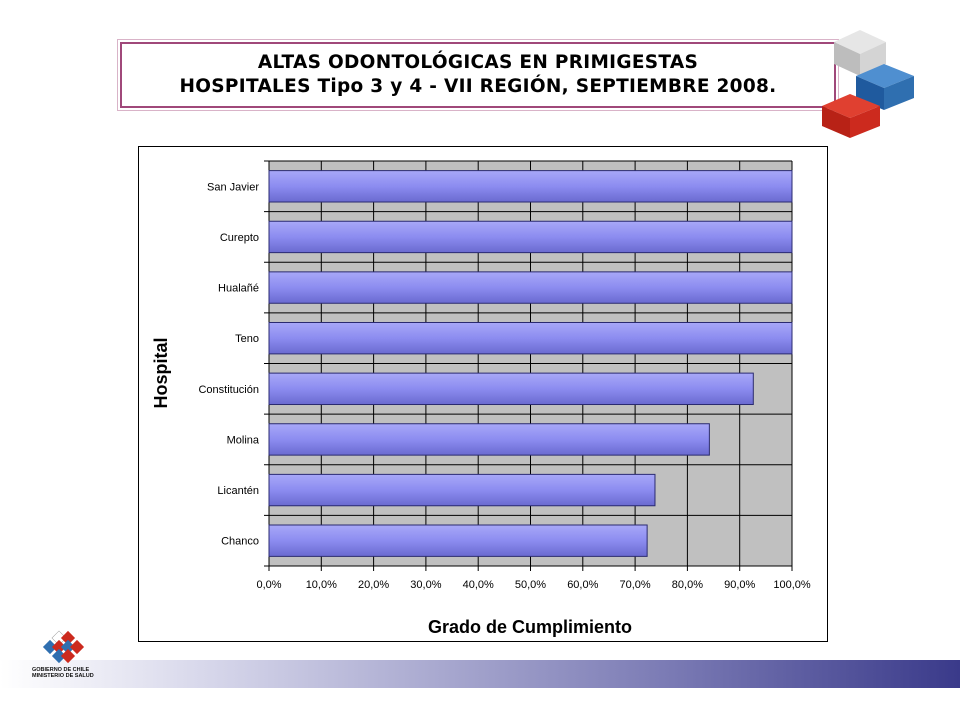 The height and width of the screenshot is (720, 960). I want to click on decorative-cubes-logo, so click(868, 84).